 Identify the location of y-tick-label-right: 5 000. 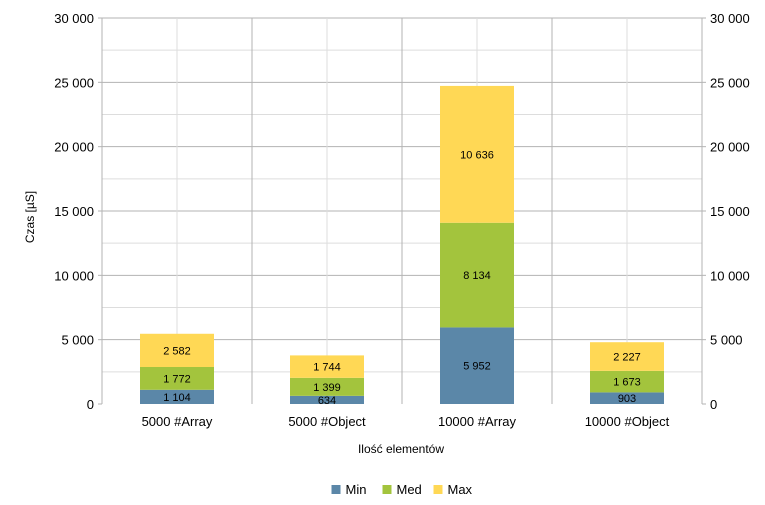
(726, 340).